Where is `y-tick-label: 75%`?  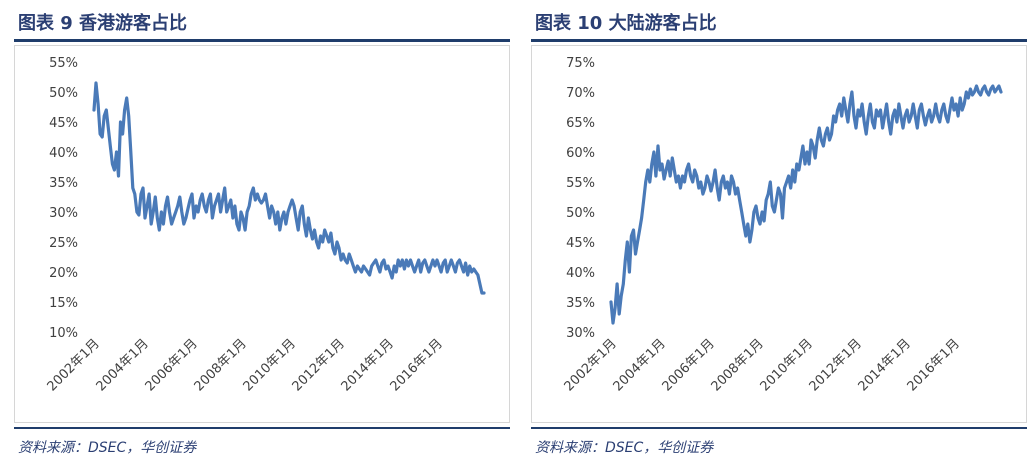
y-tick-label: 75% is located at coordinates (580, 63).